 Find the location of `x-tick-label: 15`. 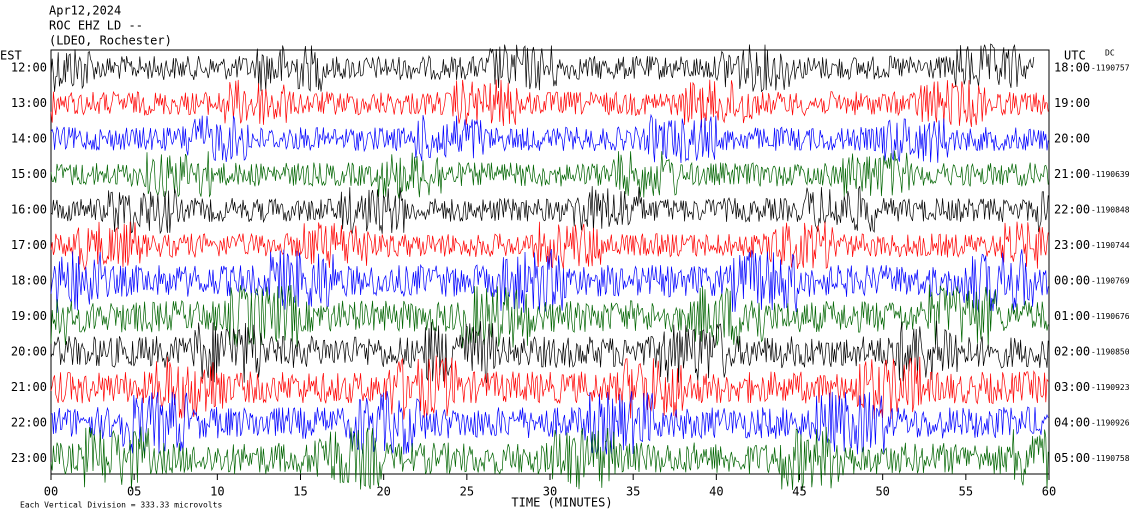

x-tick-label: 15 is located at coordinates (300, 492).